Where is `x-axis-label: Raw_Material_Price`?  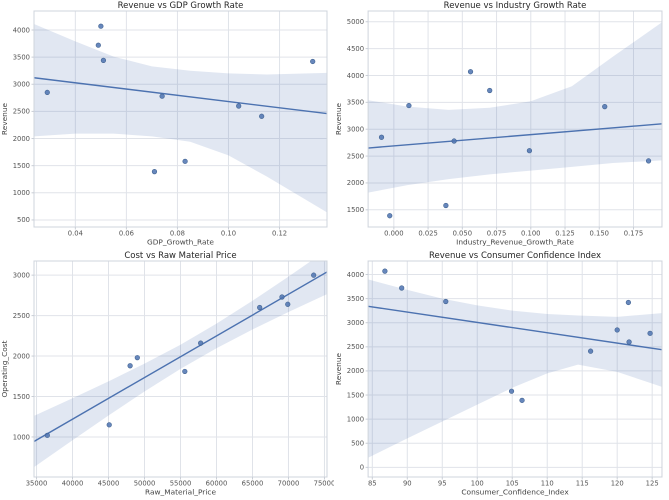 x-axis-label: Raw_Material_Price is located at coordinates (180, 492).